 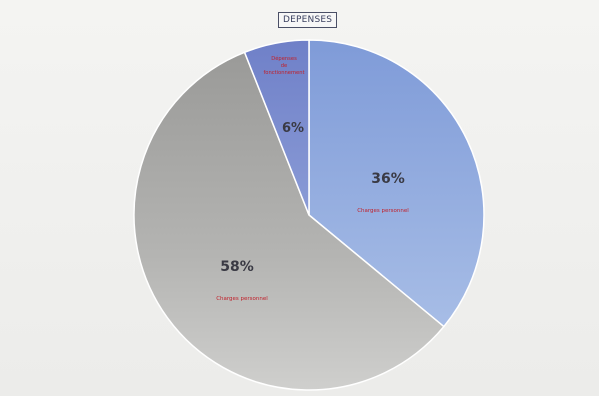 I want to click on slice-percent-label: 6%, so click(x=293, y=128).